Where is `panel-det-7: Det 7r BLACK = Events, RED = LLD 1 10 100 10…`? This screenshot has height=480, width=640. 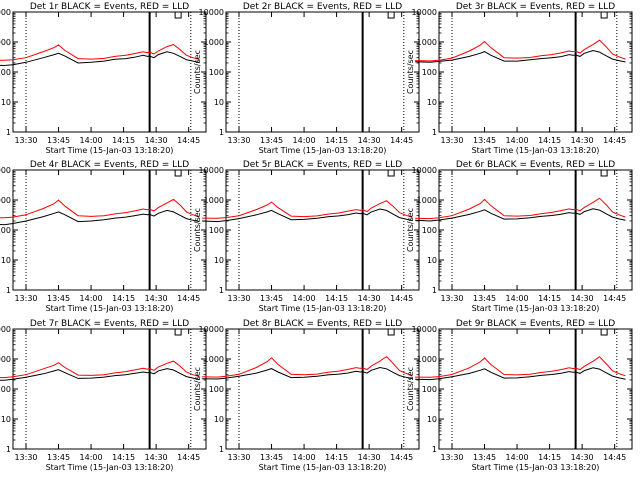 panel-det-7: Det 7r BLACK = Events, RED = LLD 1 10 100 10… is located at coordinates (103, 395).